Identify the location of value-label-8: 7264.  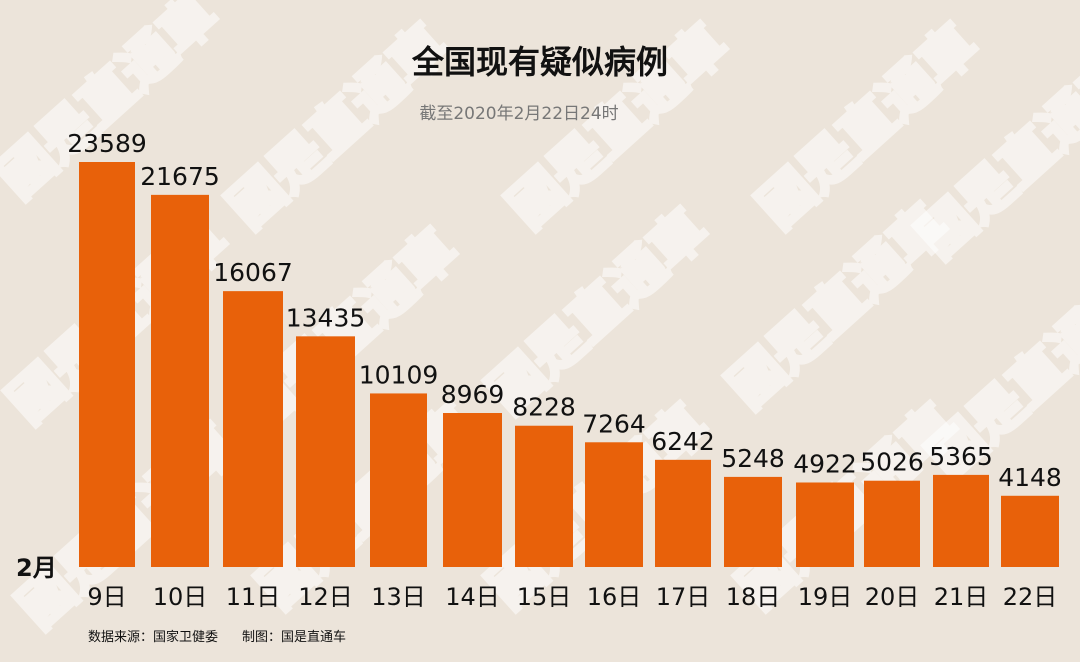
(614, 423).